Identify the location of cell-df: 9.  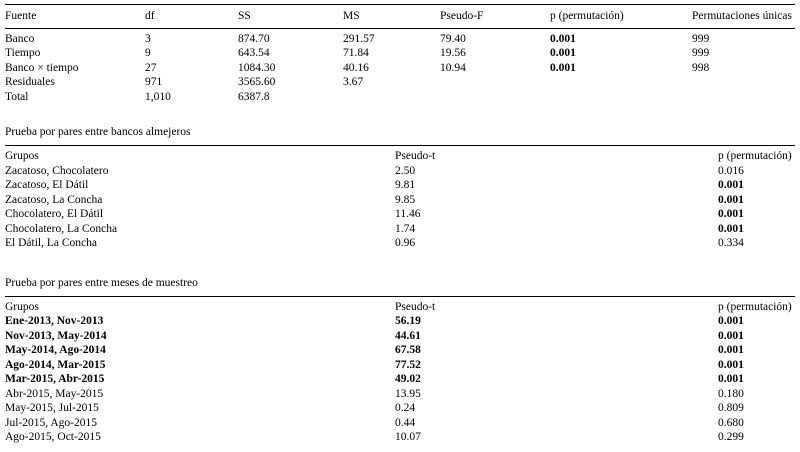
(148, 53).